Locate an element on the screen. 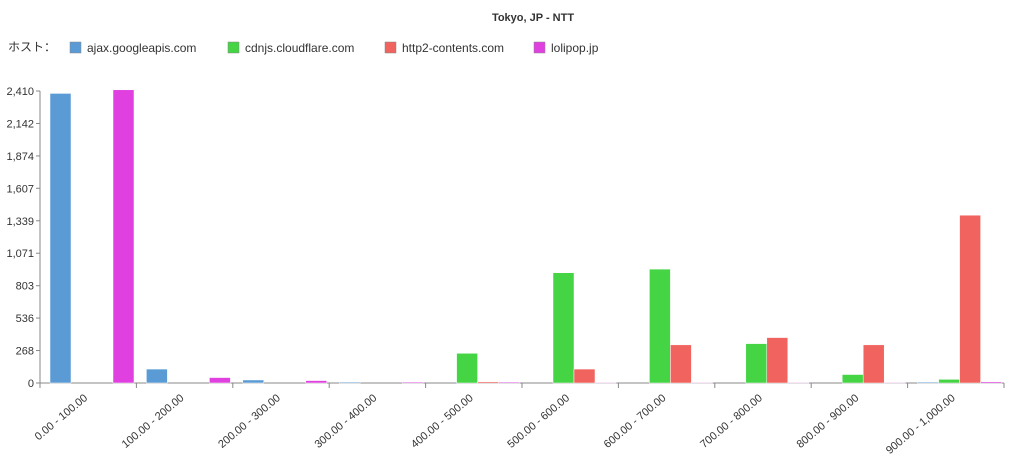 This screenshot has width=1024, height=469. legend-label: ホスト： is located at coordinates (32, 47).